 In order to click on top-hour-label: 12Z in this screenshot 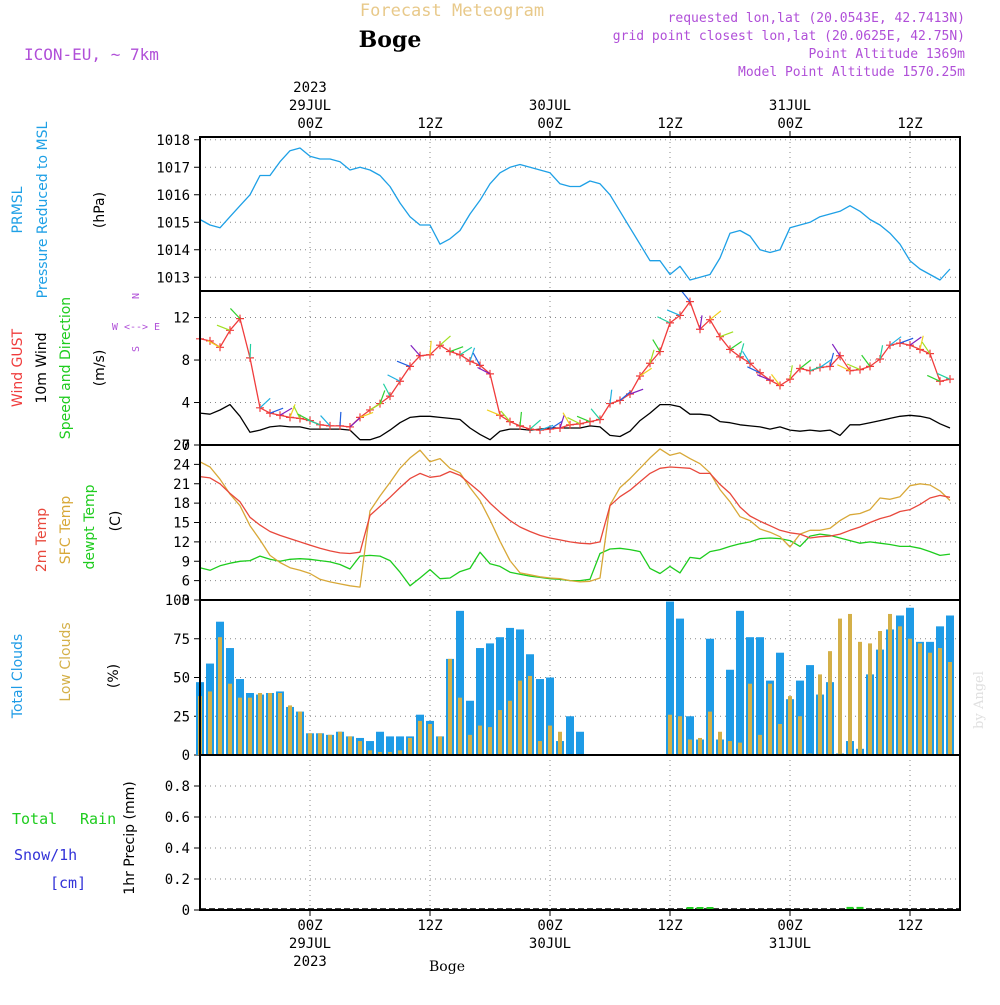, I will do `click(429, 124)`.